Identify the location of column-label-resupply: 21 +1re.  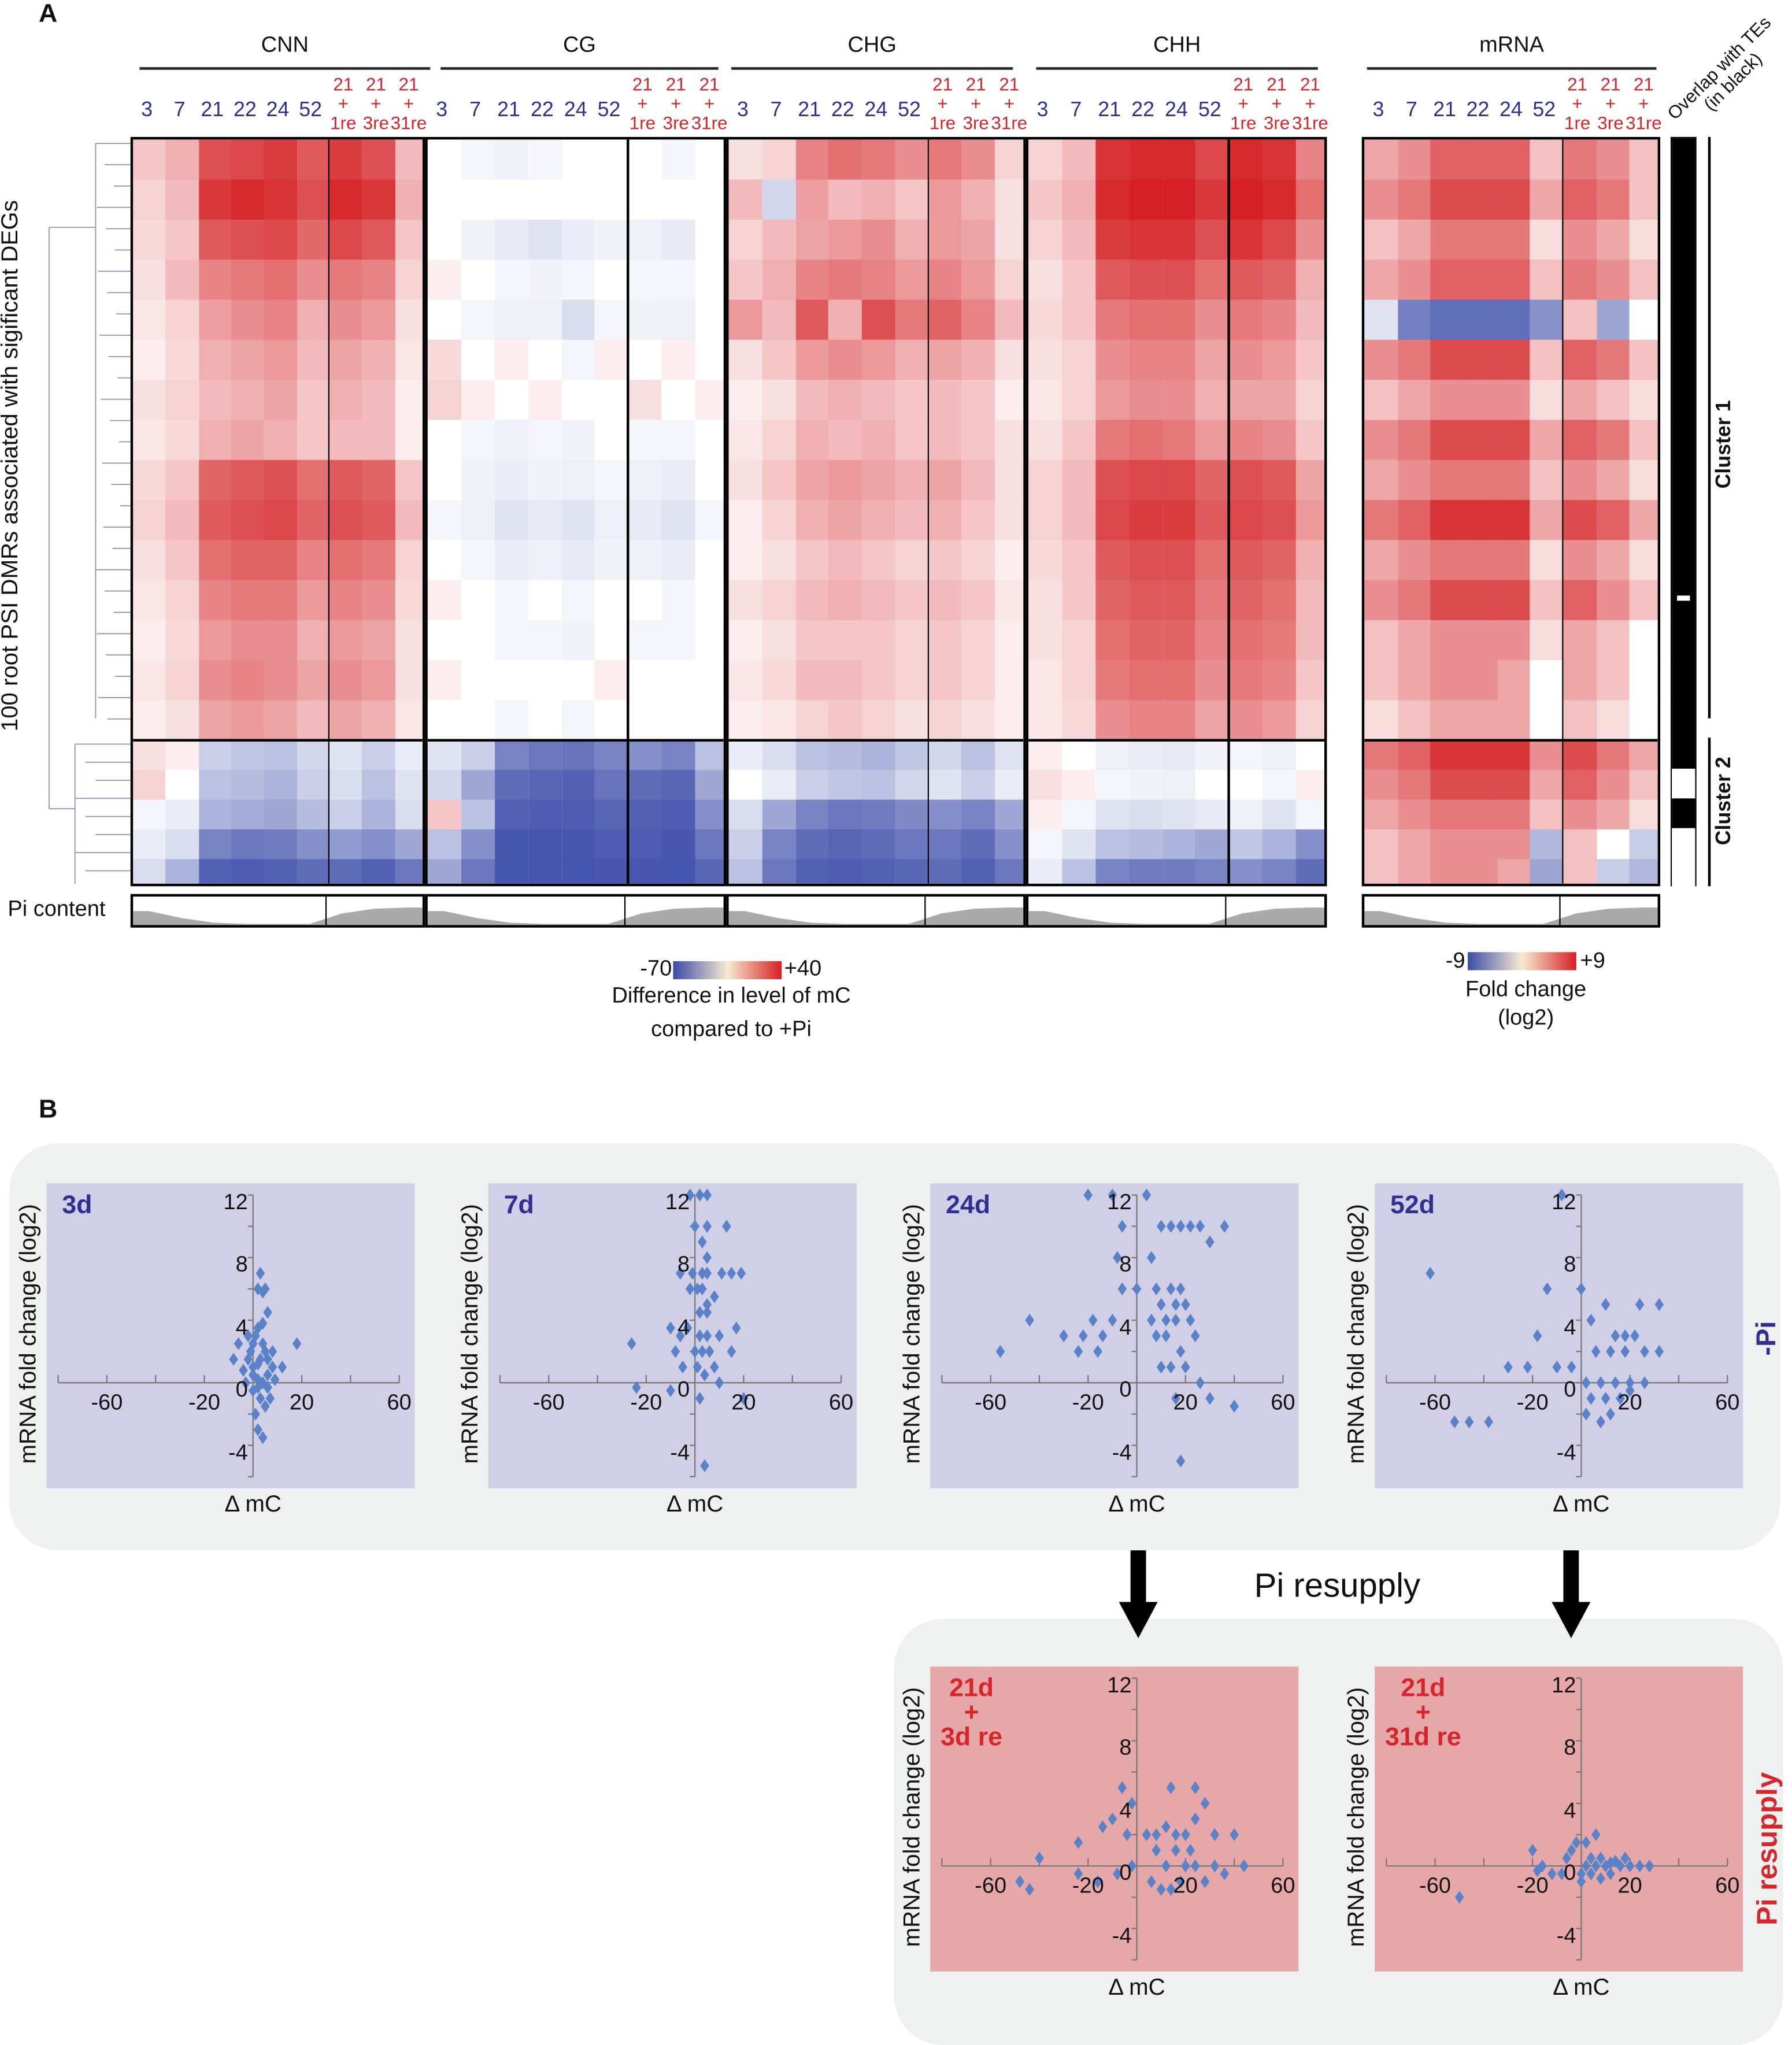
(1577, 105).